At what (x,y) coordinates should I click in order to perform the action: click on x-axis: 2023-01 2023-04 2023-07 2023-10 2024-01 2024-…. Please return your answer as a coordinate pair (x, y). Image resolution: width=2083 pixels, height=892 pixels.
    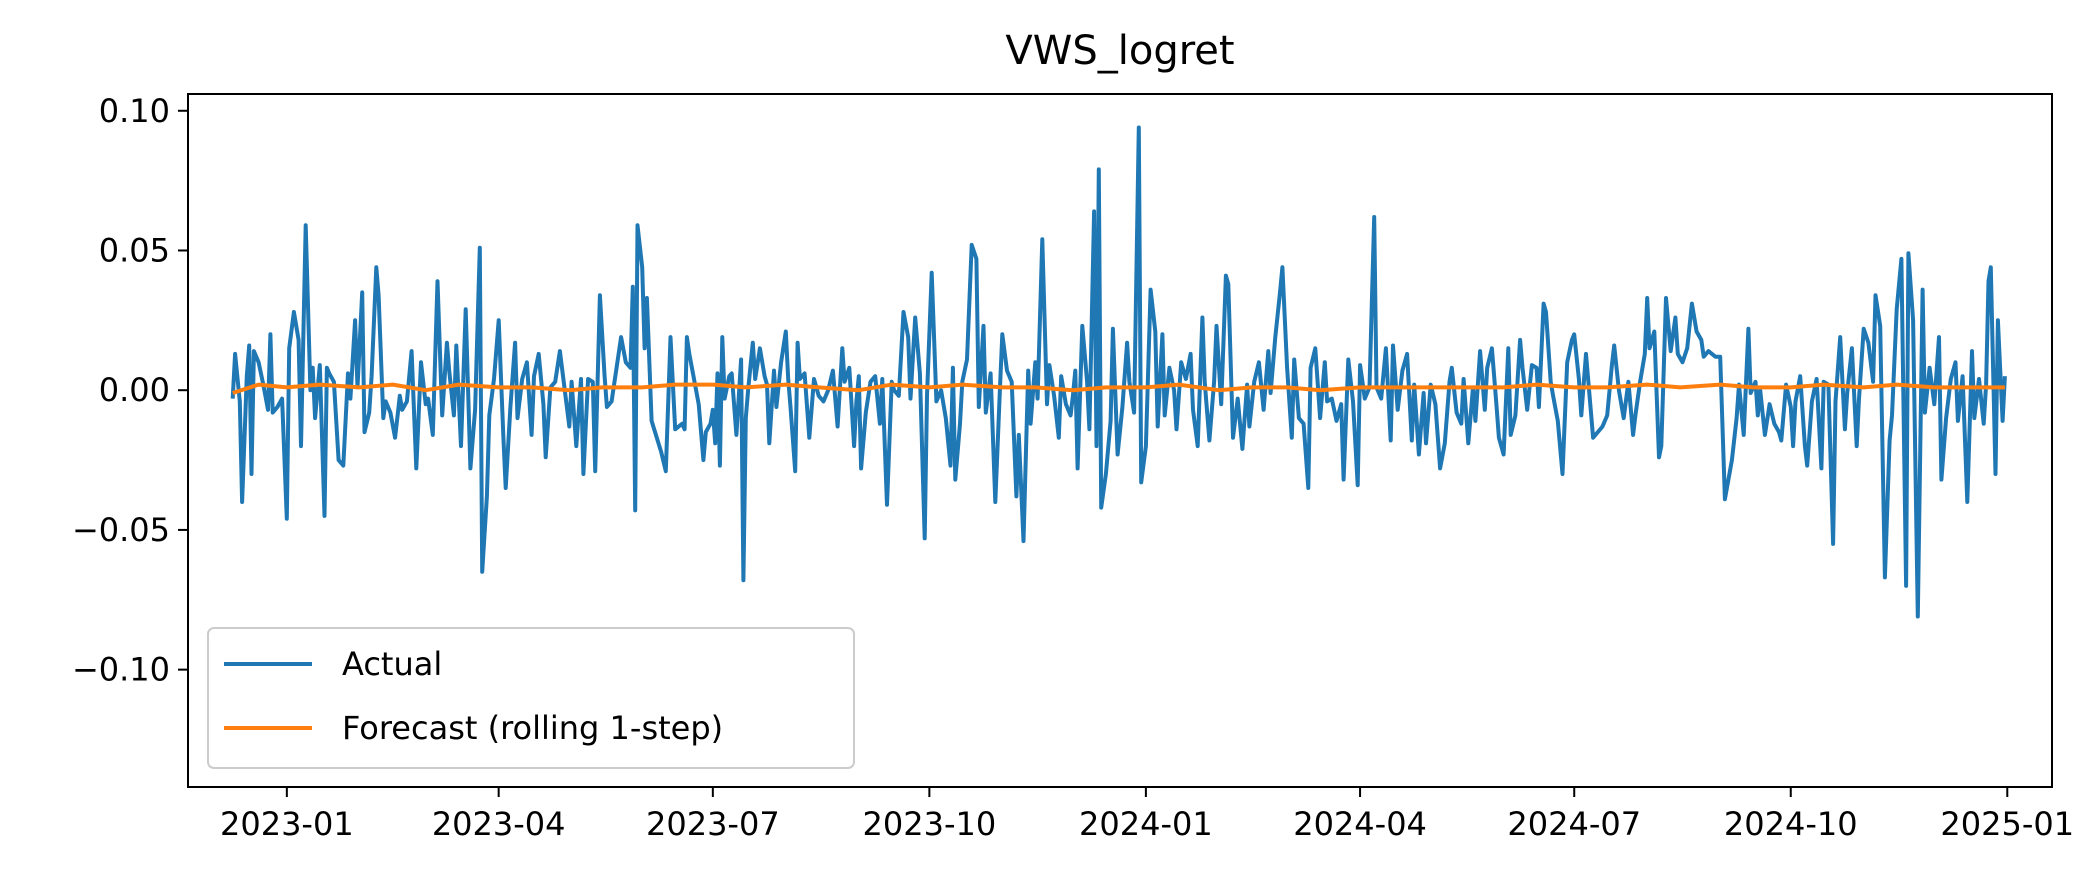
    Looking at the image, I should click on (1147, 815).